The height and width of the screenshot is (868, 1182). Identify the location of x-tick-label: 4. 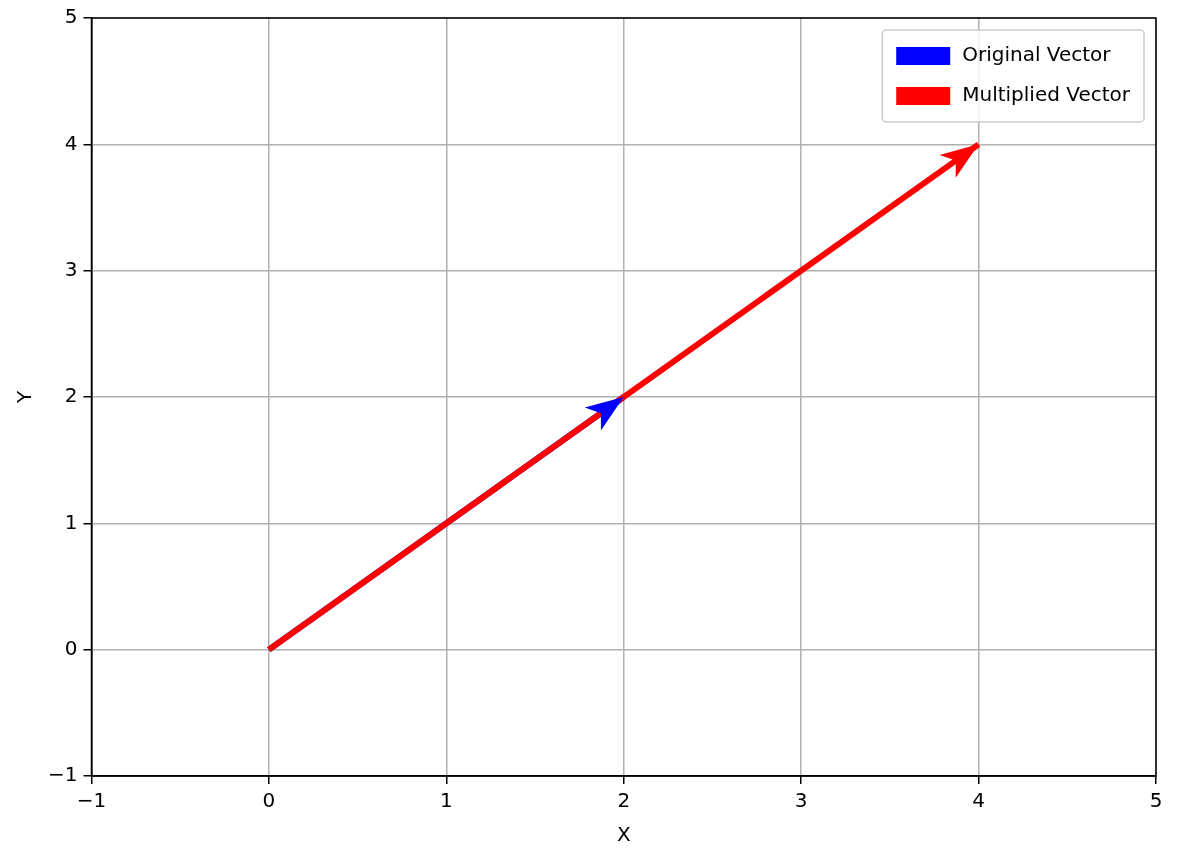
(978, 800).